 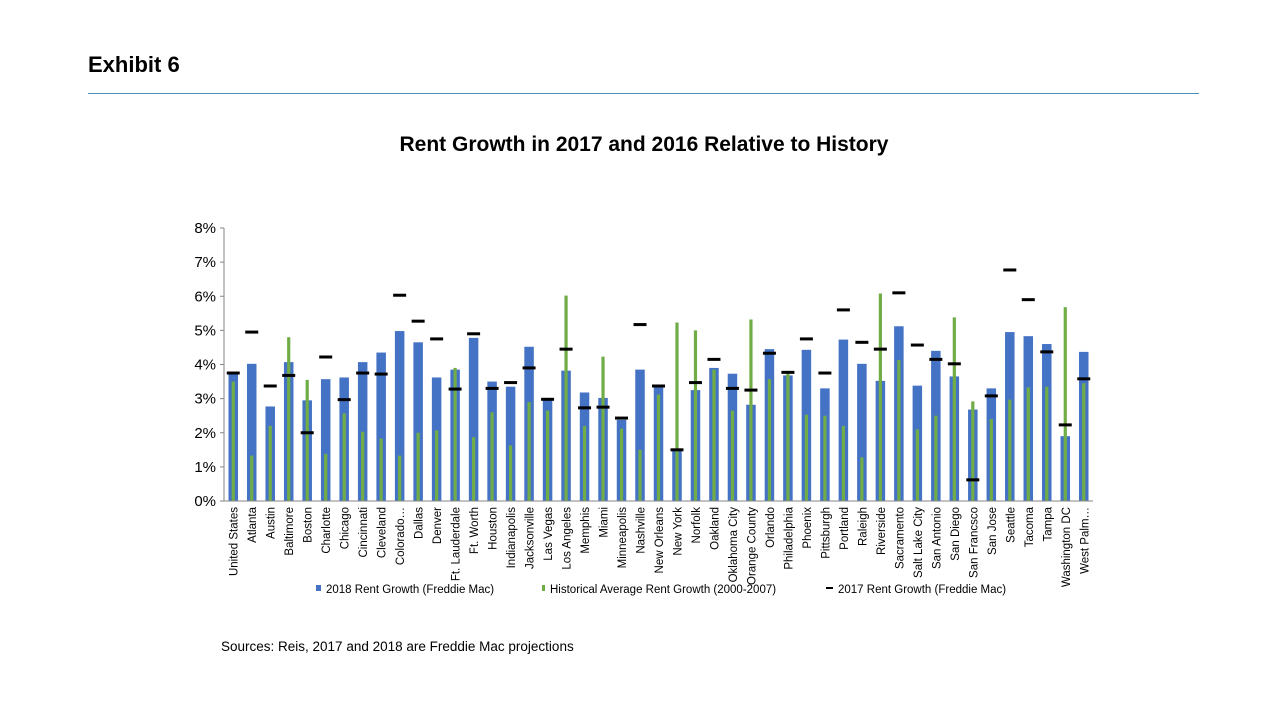 What do you see at coordinates (205, 262) in the screenshot?
I see `y-tick-label: 7%` at bounding box center [205, 262].